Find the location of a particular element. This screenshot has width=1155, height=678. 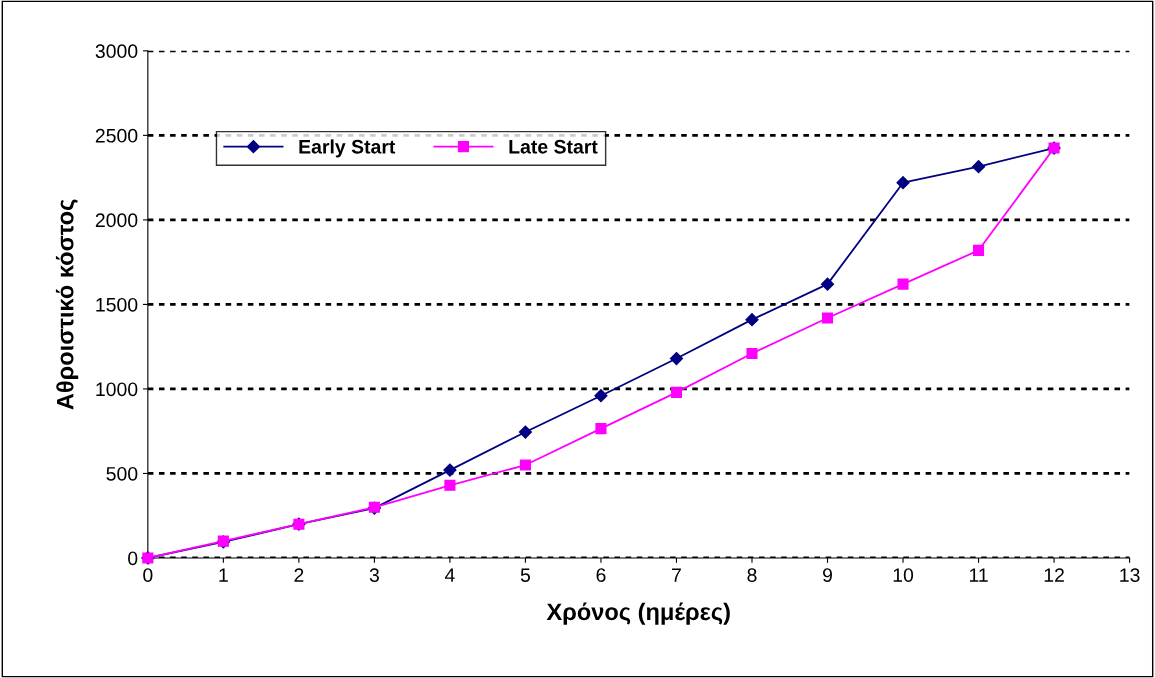

x-tick-label: 9 is located at coordinates (827, 575).